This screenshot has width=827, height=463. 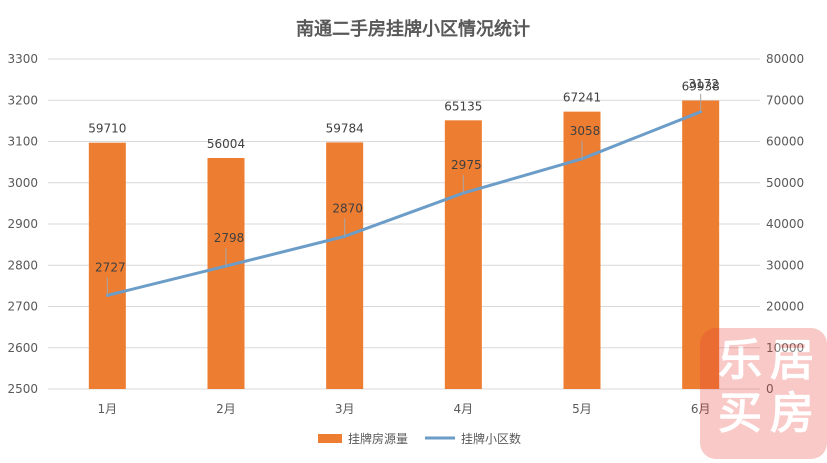 I want to click on x-tick-label: 1月, so click(x=108, y=409).